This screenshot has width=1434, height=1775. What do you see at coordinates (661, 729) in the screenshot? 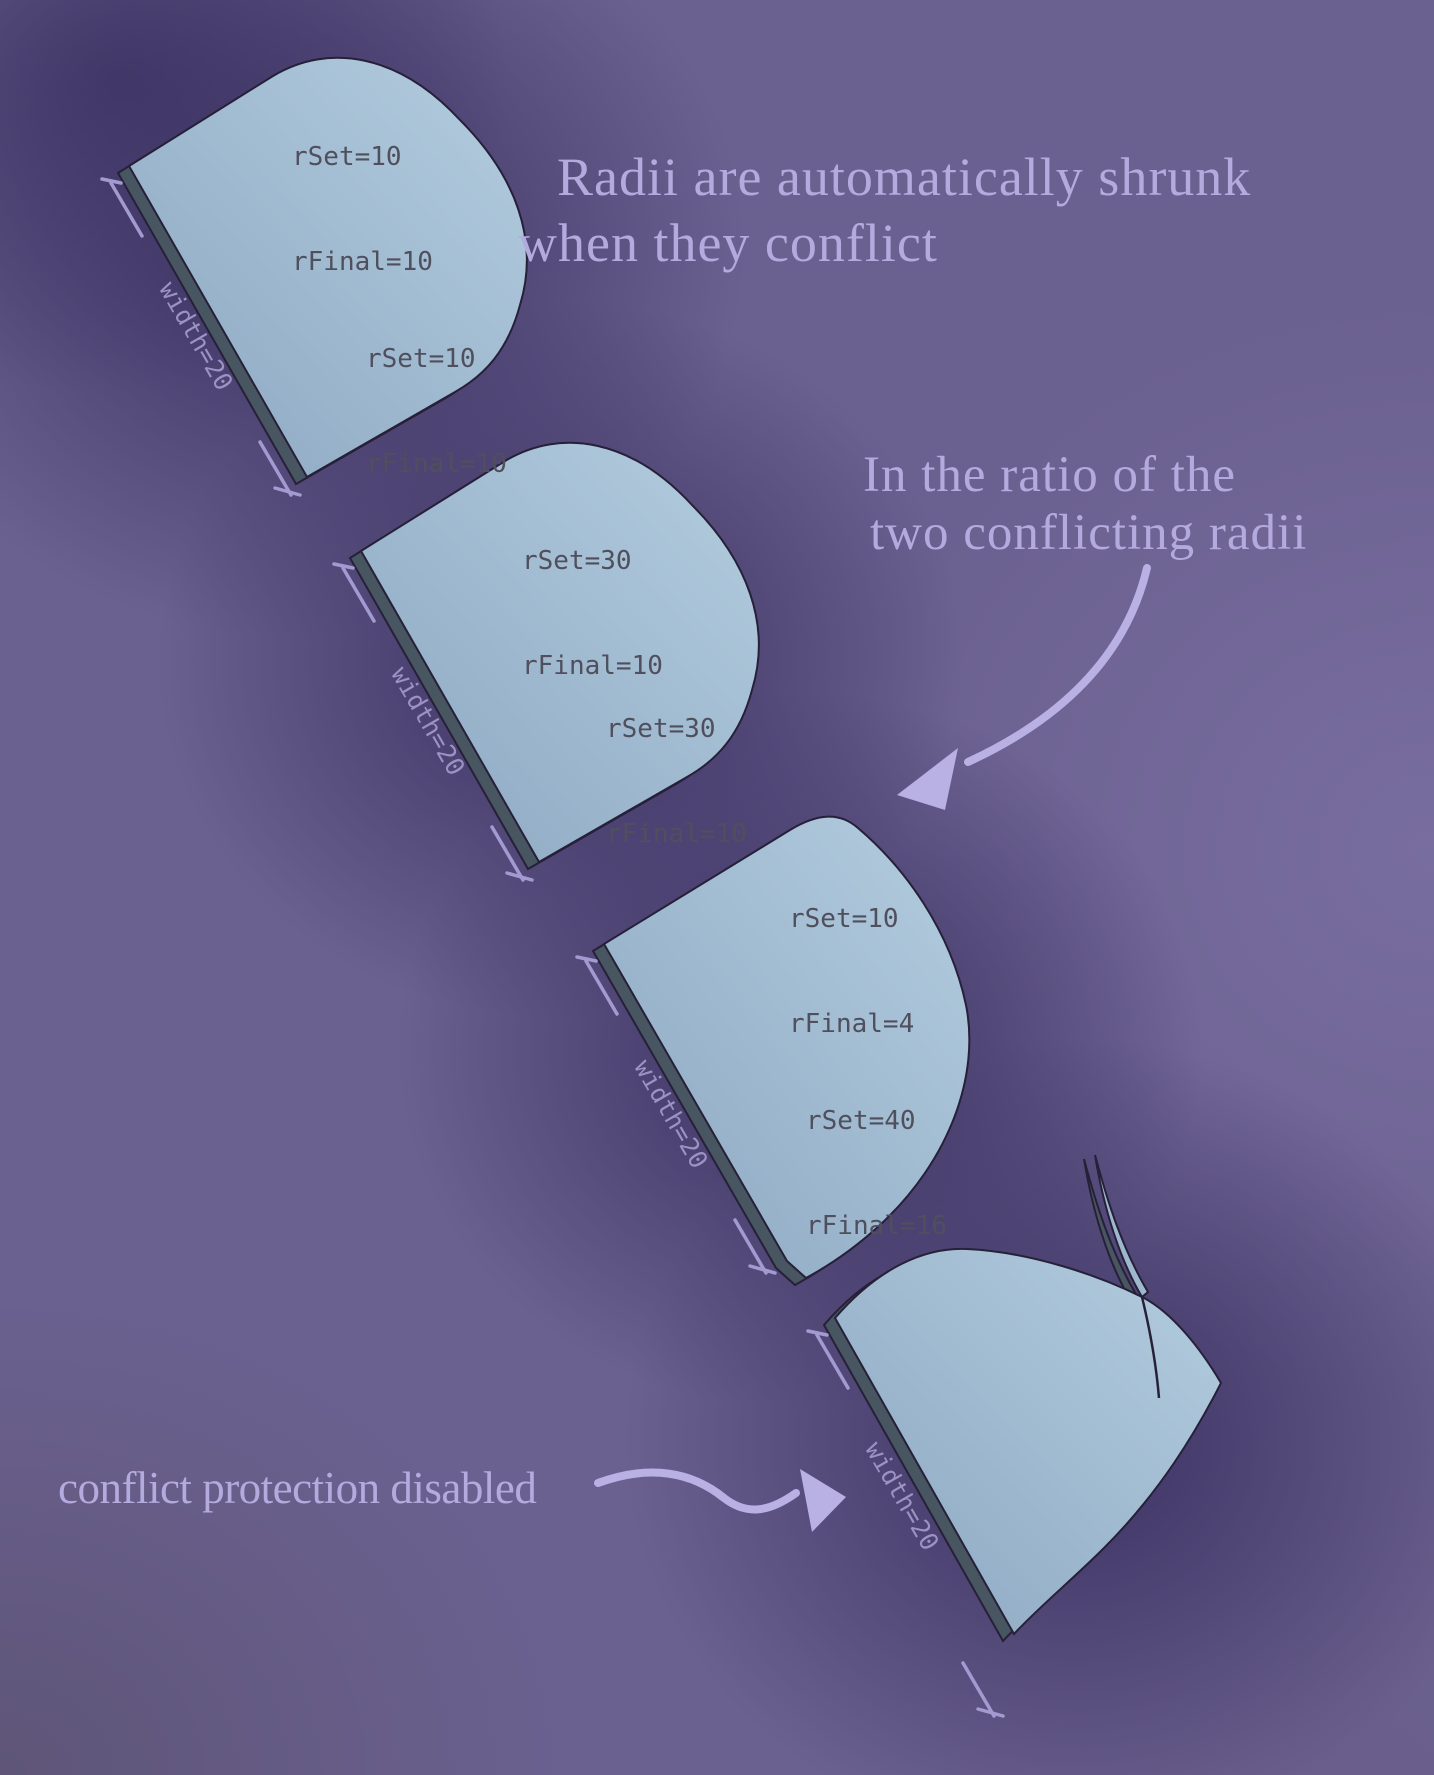
I see `shape-2-bottom-rset: rSet=30` at bounding box center [661, 729].